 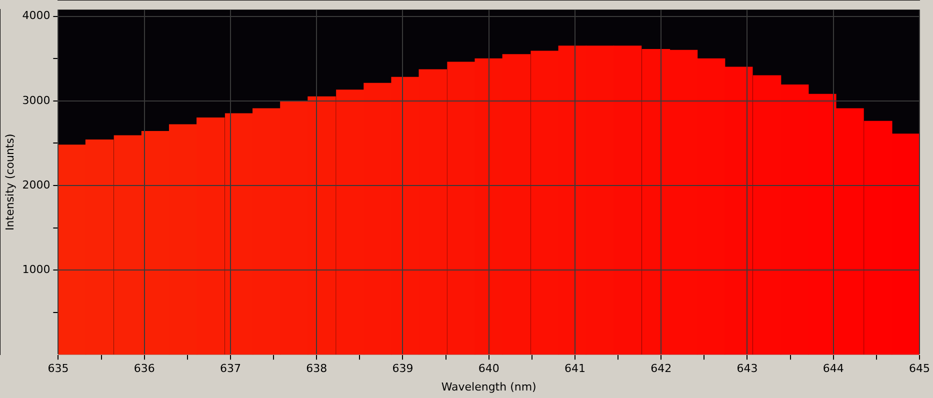 What do you see at coordinates (747, 369) in the screenshot?
I see `x-tick-label: 643` at bounding box center [747, 369].